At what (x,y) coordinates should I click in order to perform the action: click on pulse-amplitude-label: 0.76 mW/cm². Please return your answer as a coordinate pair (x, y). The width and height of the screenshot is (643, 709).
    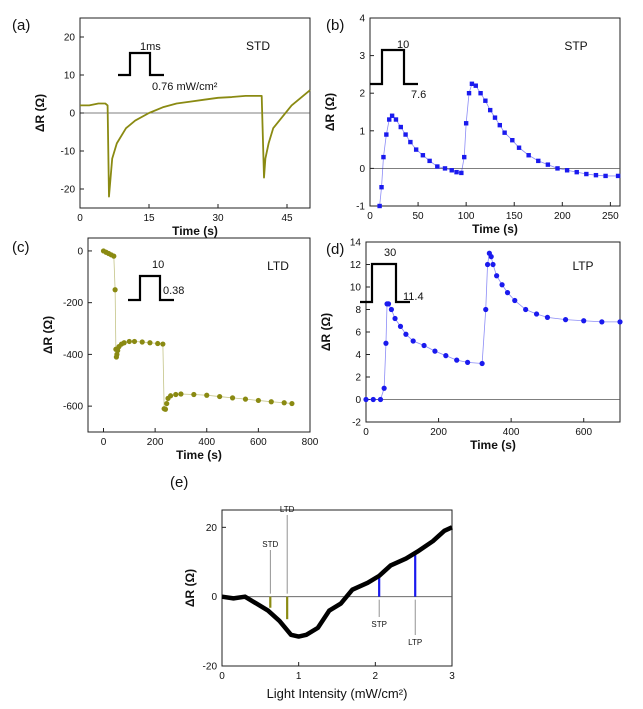
    Looking at the image, I should click on (185, 87).